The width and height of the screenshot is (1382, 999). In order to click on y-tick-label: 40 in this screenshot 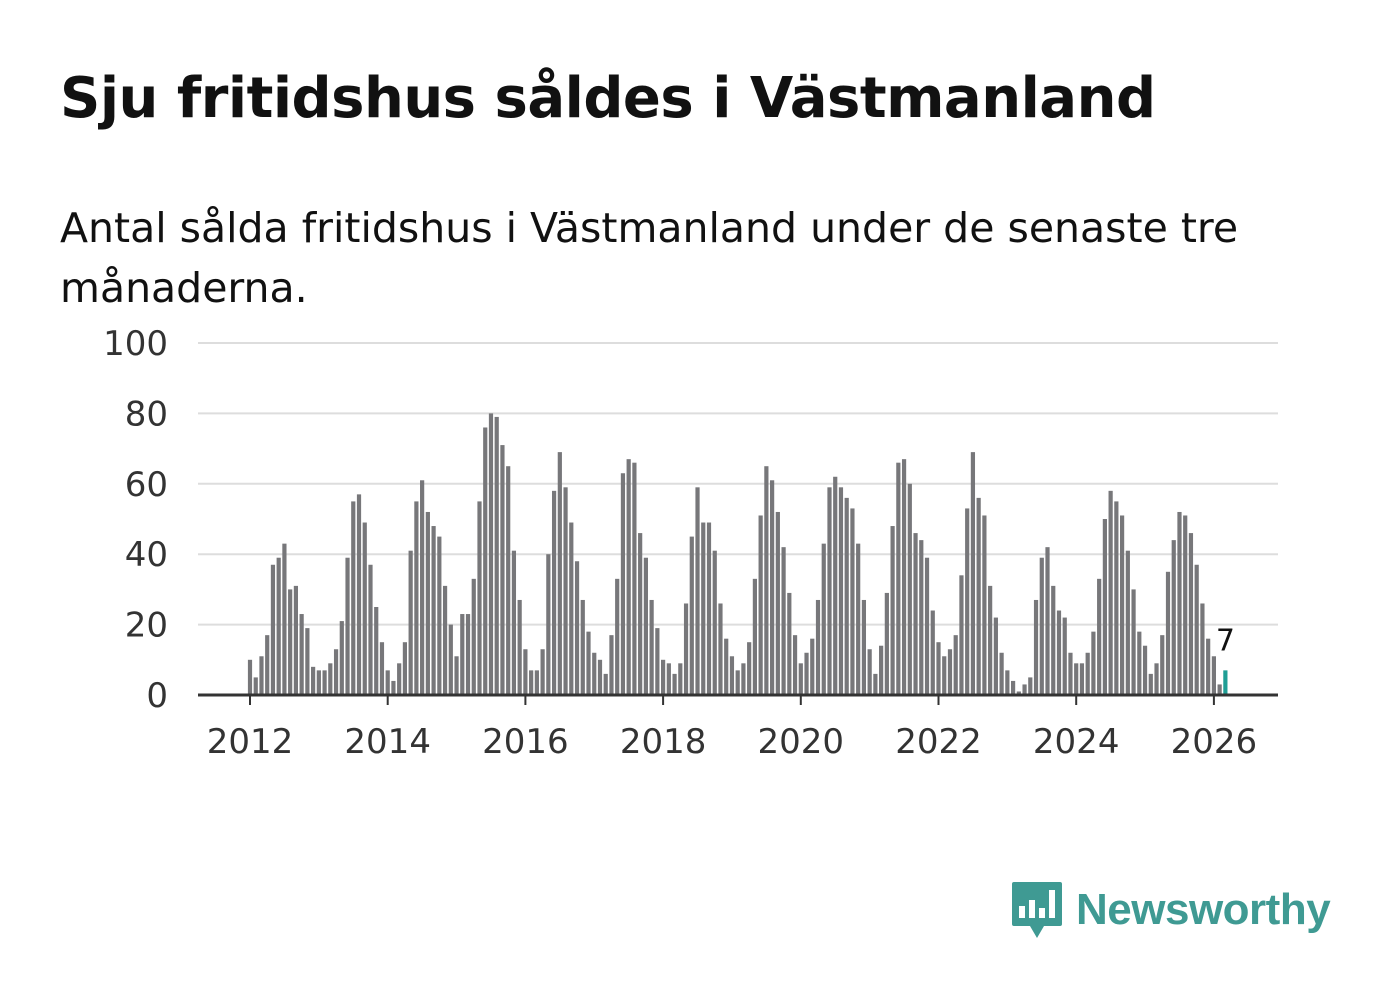, I will do `click(146, 555)`.